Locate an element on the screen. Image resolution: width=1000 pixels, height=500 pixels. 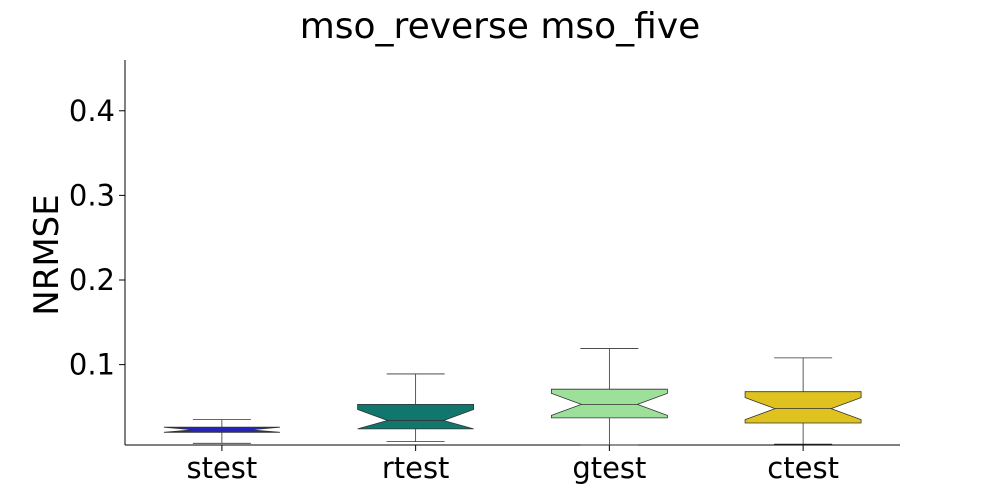
x-tick-label: rtest is located at coordinates (416, 468).